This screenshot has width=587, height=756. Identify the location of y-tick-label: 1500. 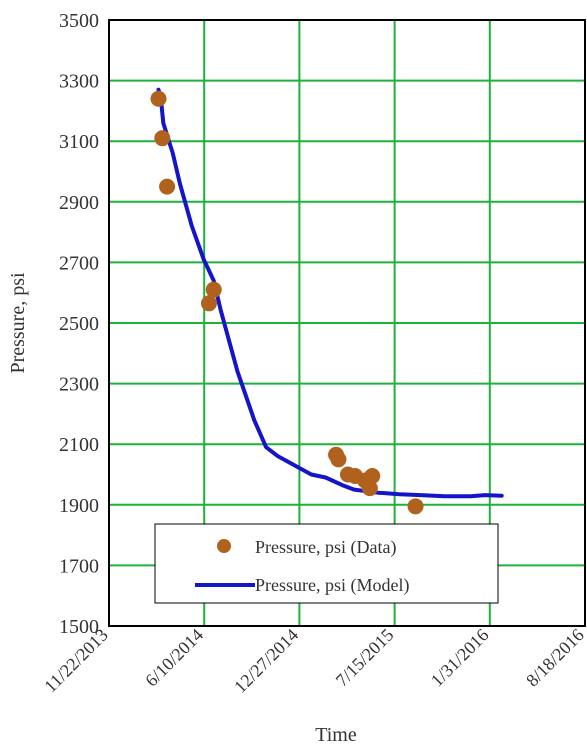
(79, 627).